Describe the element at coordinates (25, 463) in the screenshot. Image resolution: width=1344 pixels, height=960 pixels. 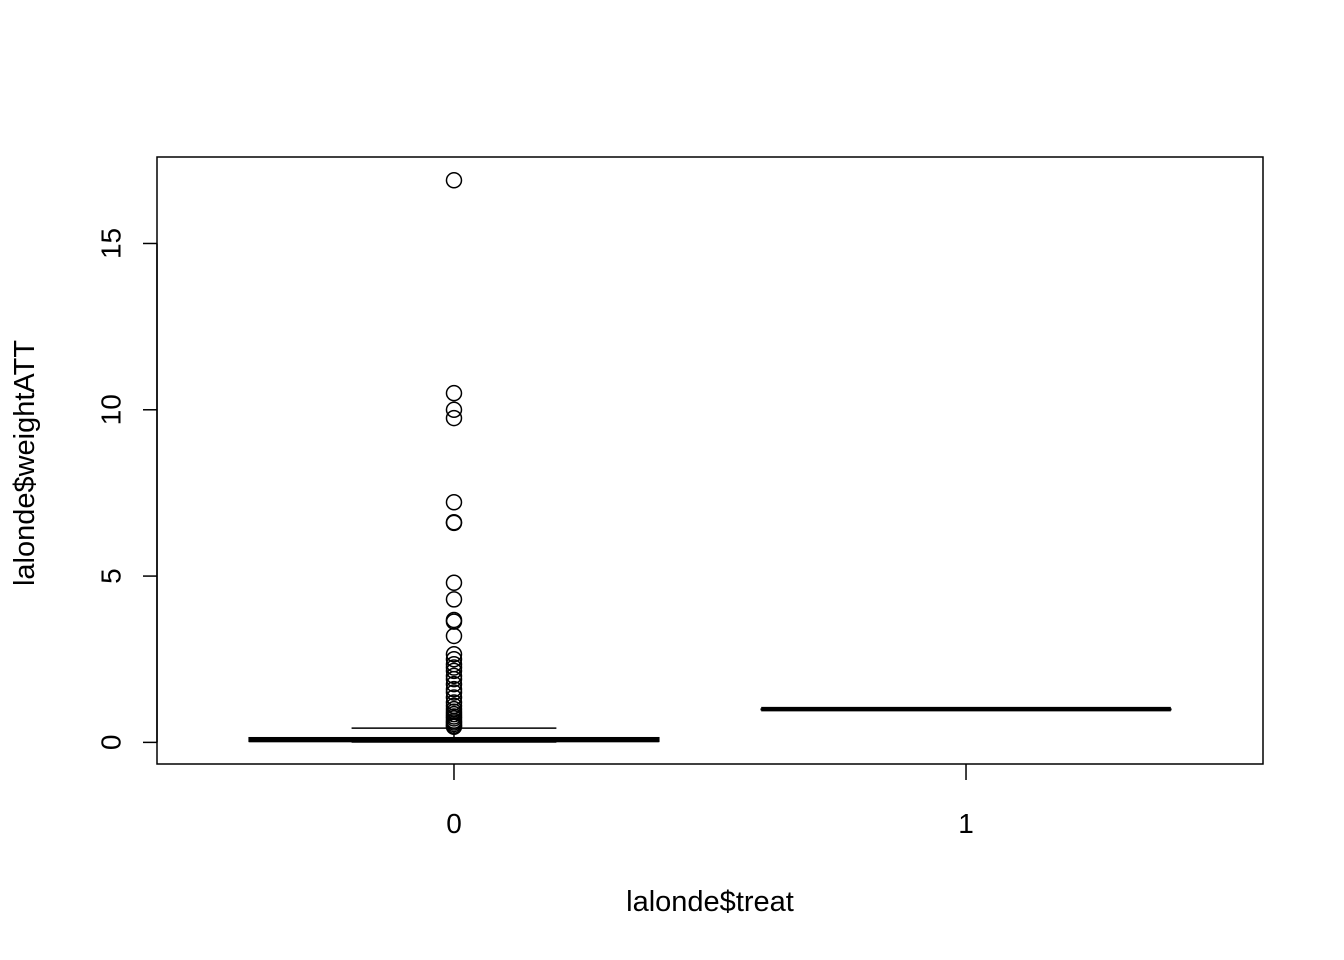
I see `y-axis-label: lalonde$weightATT` at that location.